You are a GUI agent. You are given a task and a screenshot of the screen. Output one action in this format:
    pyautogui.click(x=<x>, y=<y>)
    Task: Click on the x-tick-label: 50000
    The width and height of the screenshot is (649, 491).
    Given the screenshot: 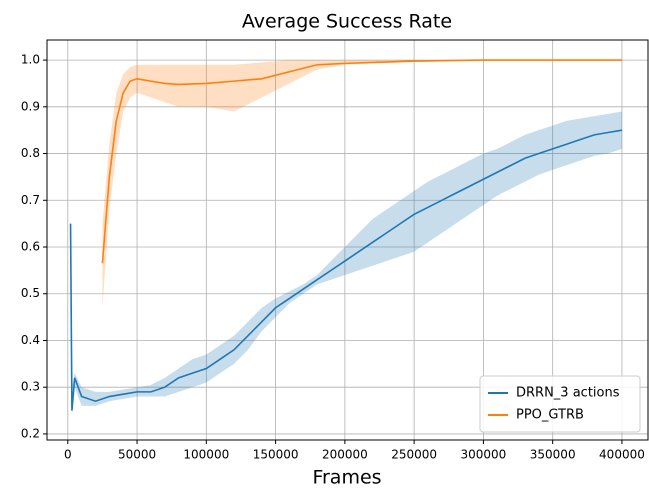 What is the action you would take?
    pyautogui.click(x=137, y=455)
    